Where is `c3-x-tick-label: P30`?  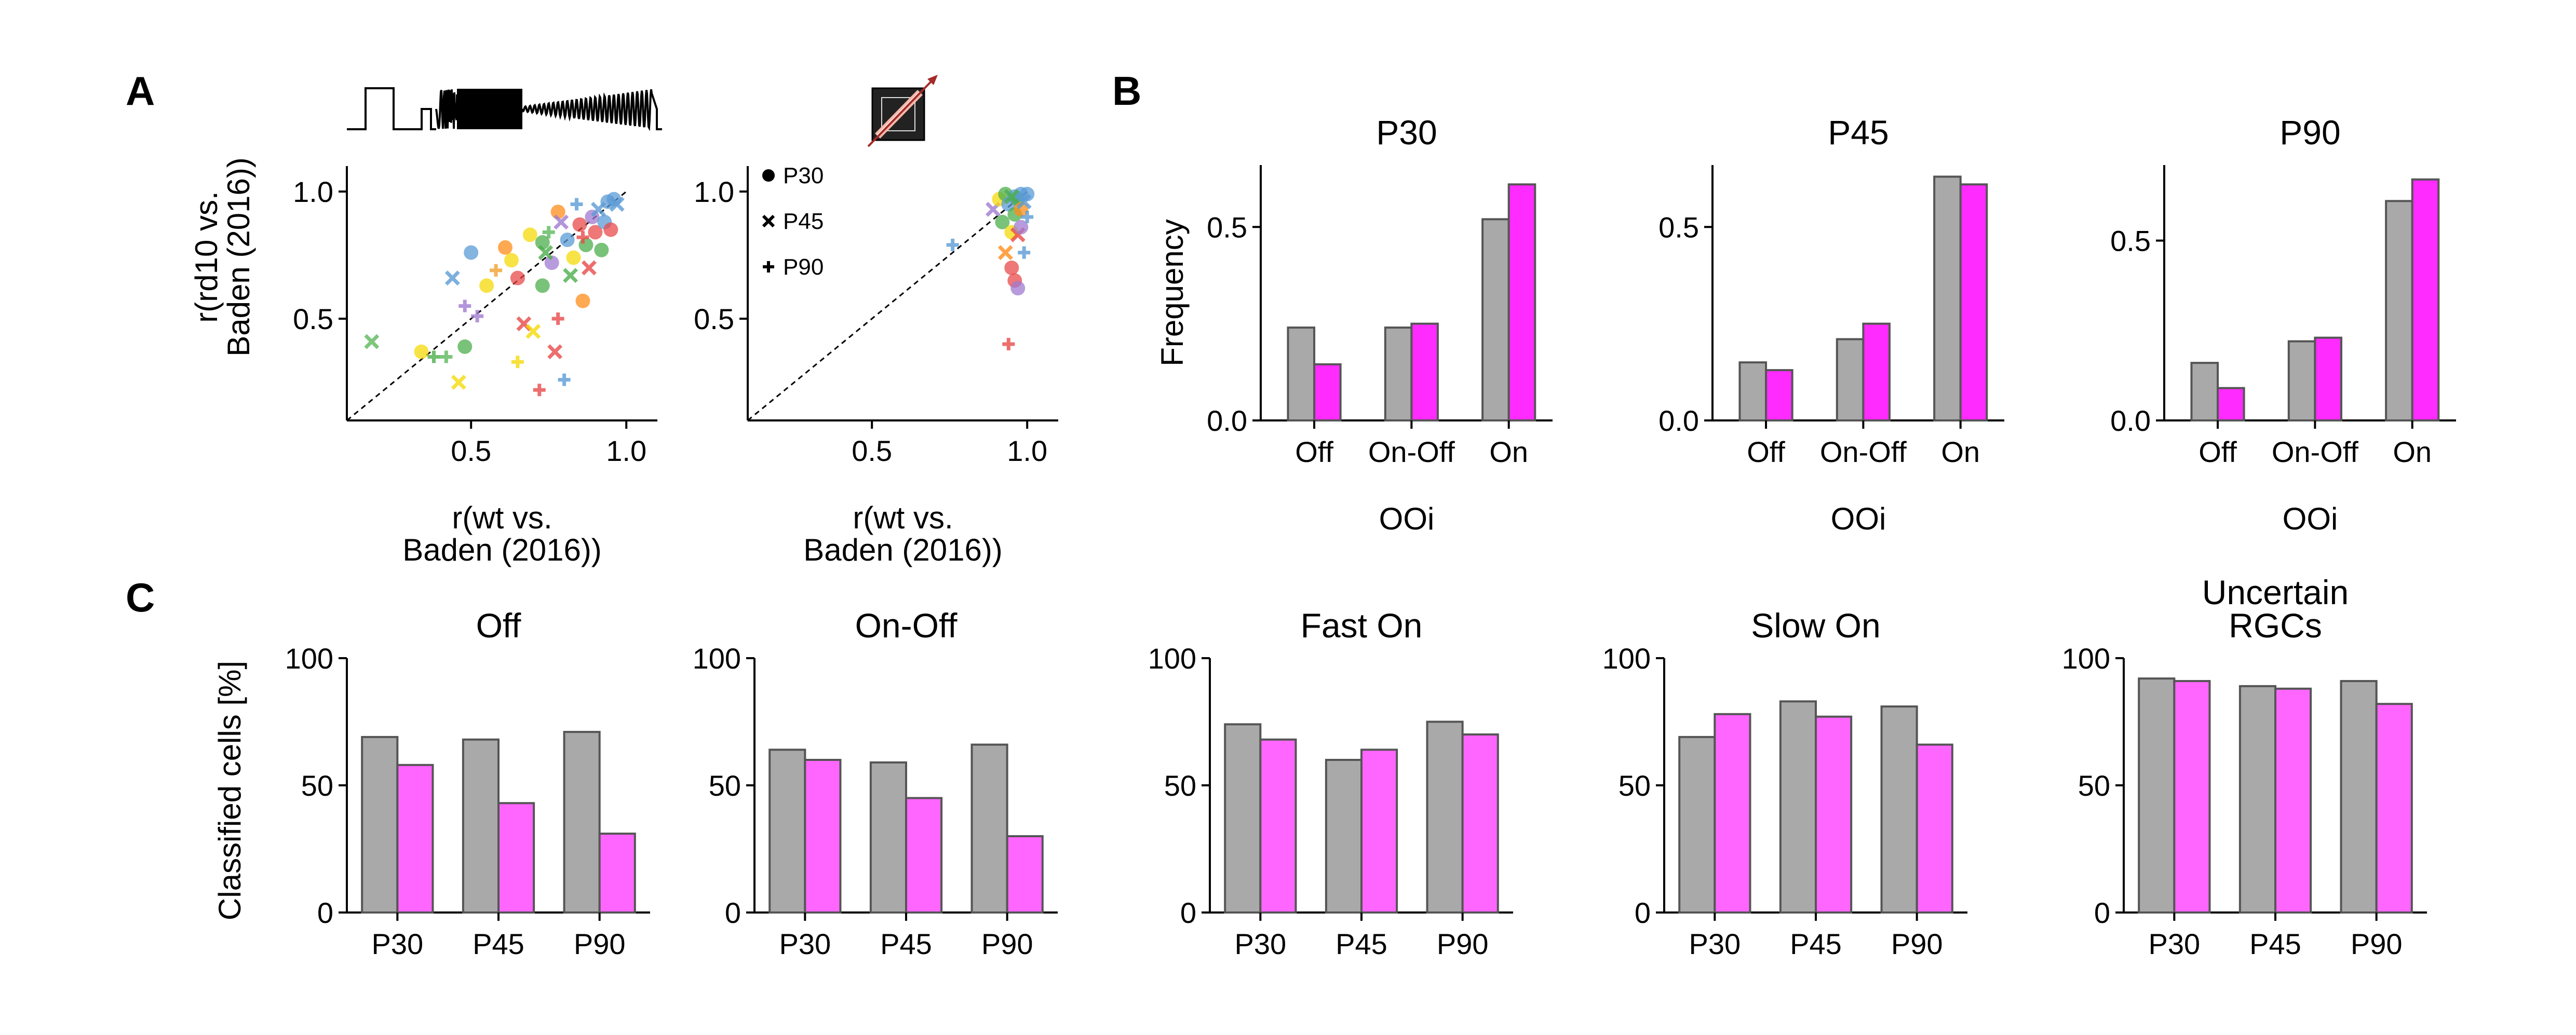
c3-x-tick-label: P30 is located at coordinates (1261, 944).